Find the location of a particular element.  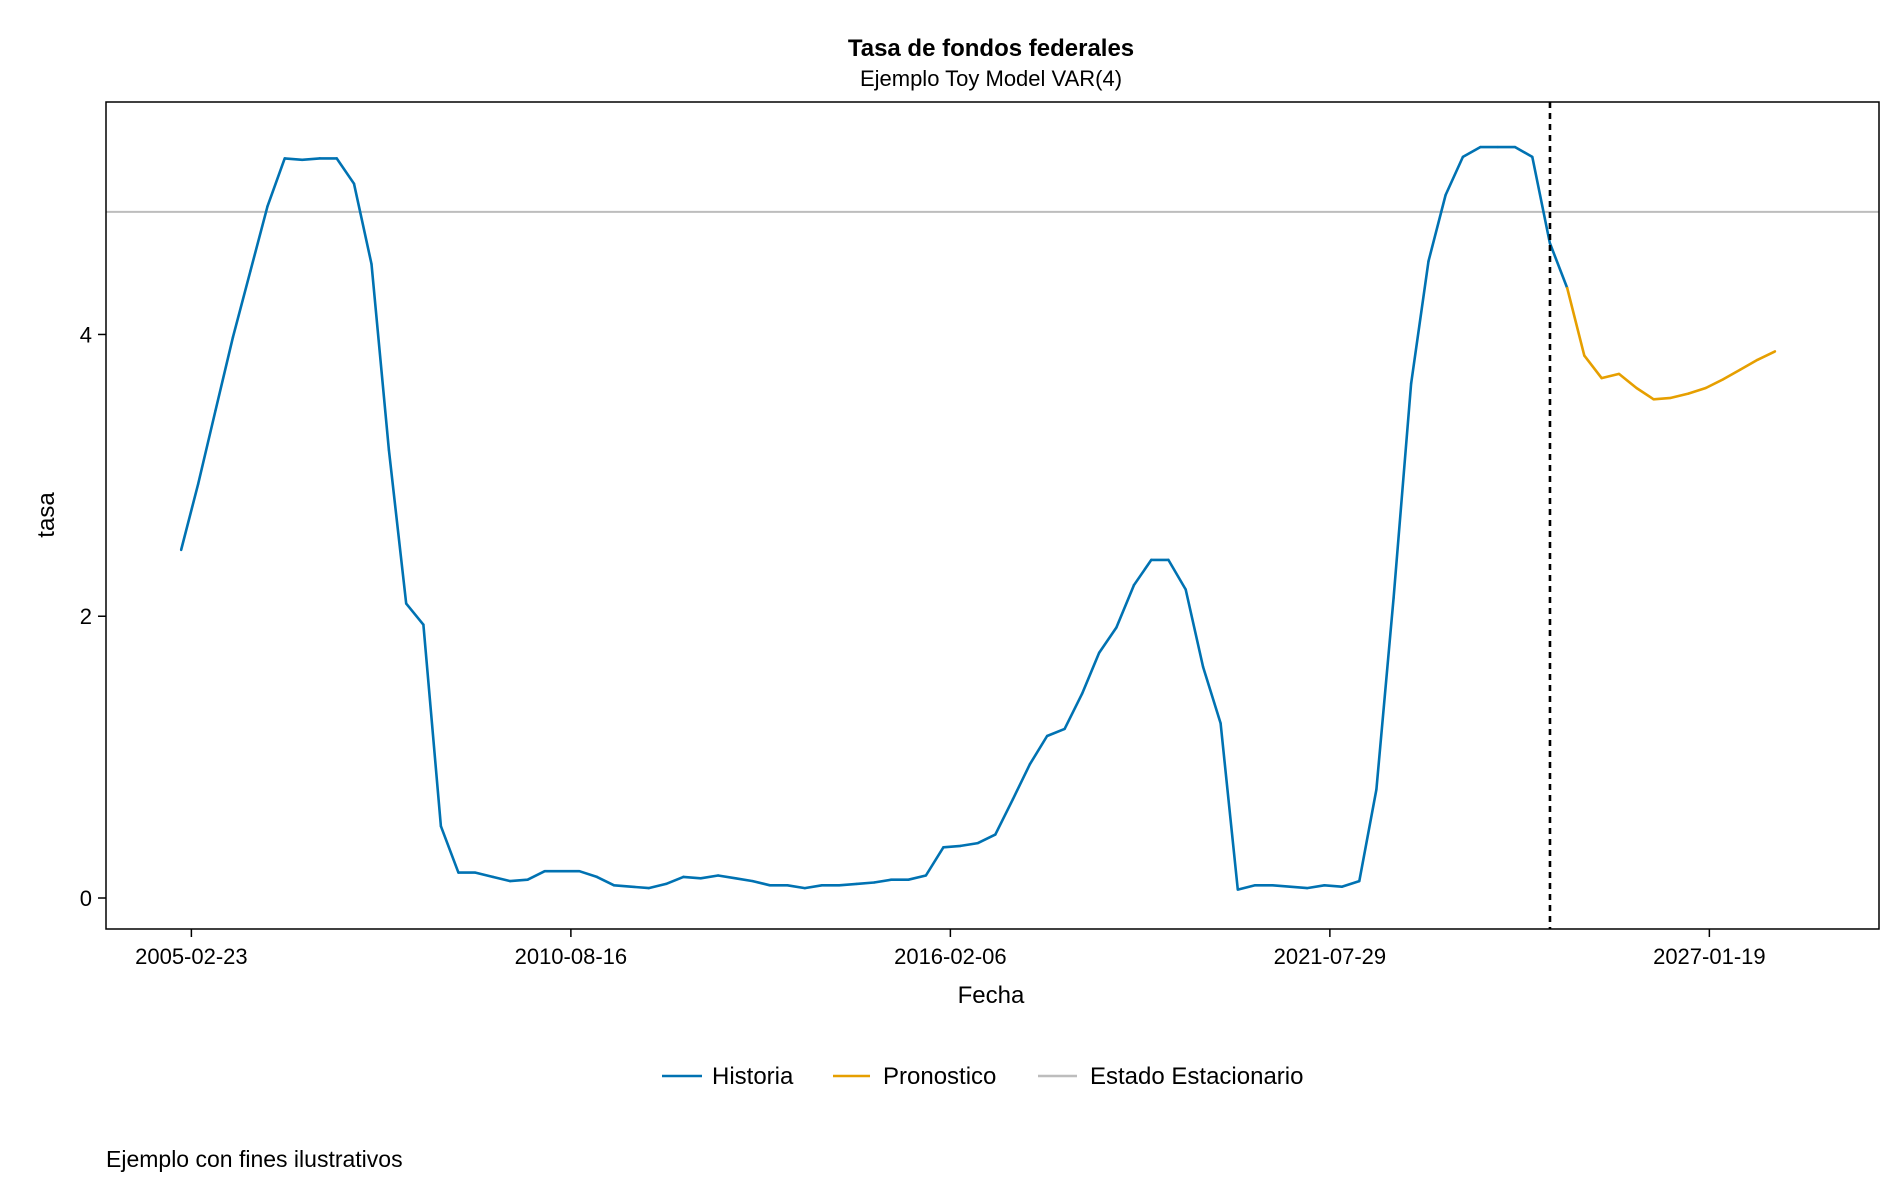

legend-label-estado-estacionario: Estado Estacionario is located at coordinates (1196, 1076).